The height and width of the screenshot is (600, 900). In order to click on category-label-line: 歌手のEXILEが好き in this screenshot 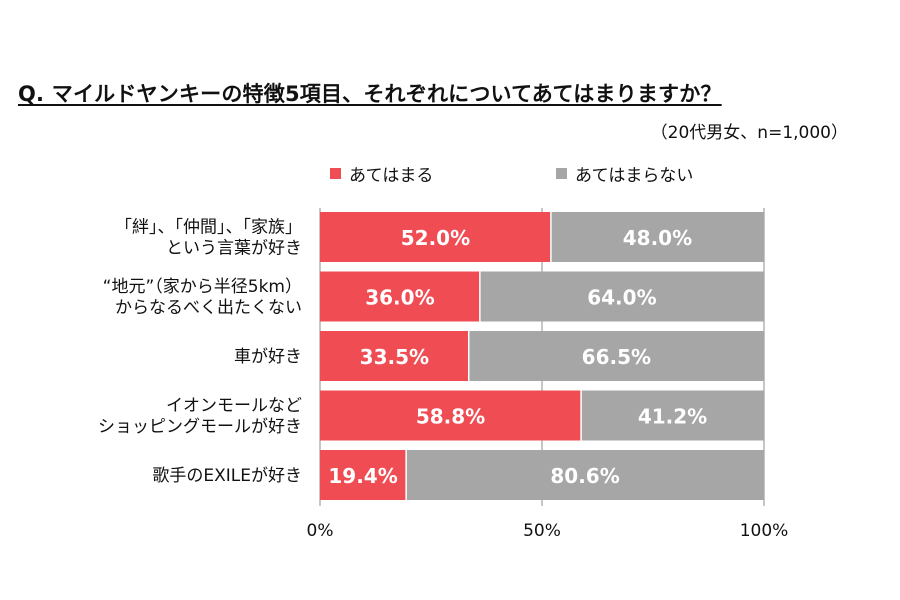, I will do `click(227, 476)`.